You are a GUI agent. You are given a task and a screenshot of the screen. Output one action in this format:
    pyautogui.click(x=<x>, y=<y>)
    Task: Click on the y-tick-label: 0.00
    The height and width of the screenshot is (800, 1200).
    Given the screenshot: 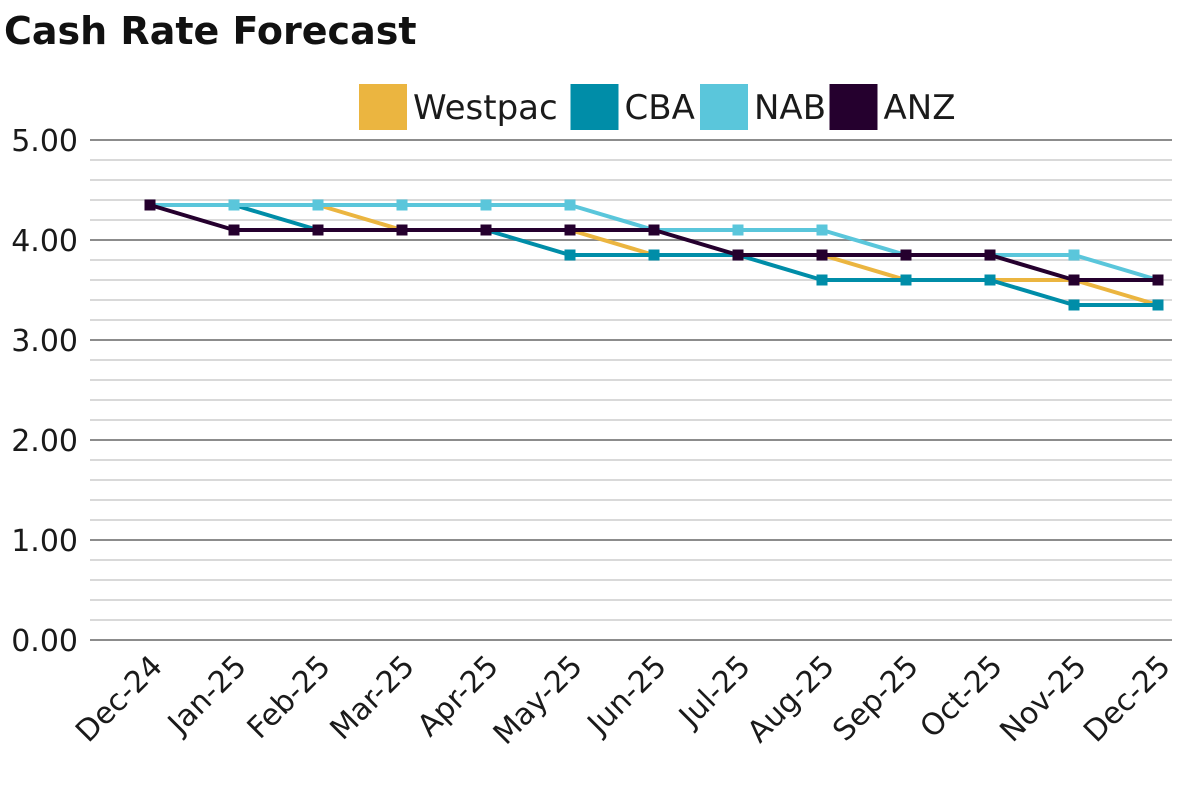 What is the action you would take?
    pyautogui.click(x=44, y=641)
    